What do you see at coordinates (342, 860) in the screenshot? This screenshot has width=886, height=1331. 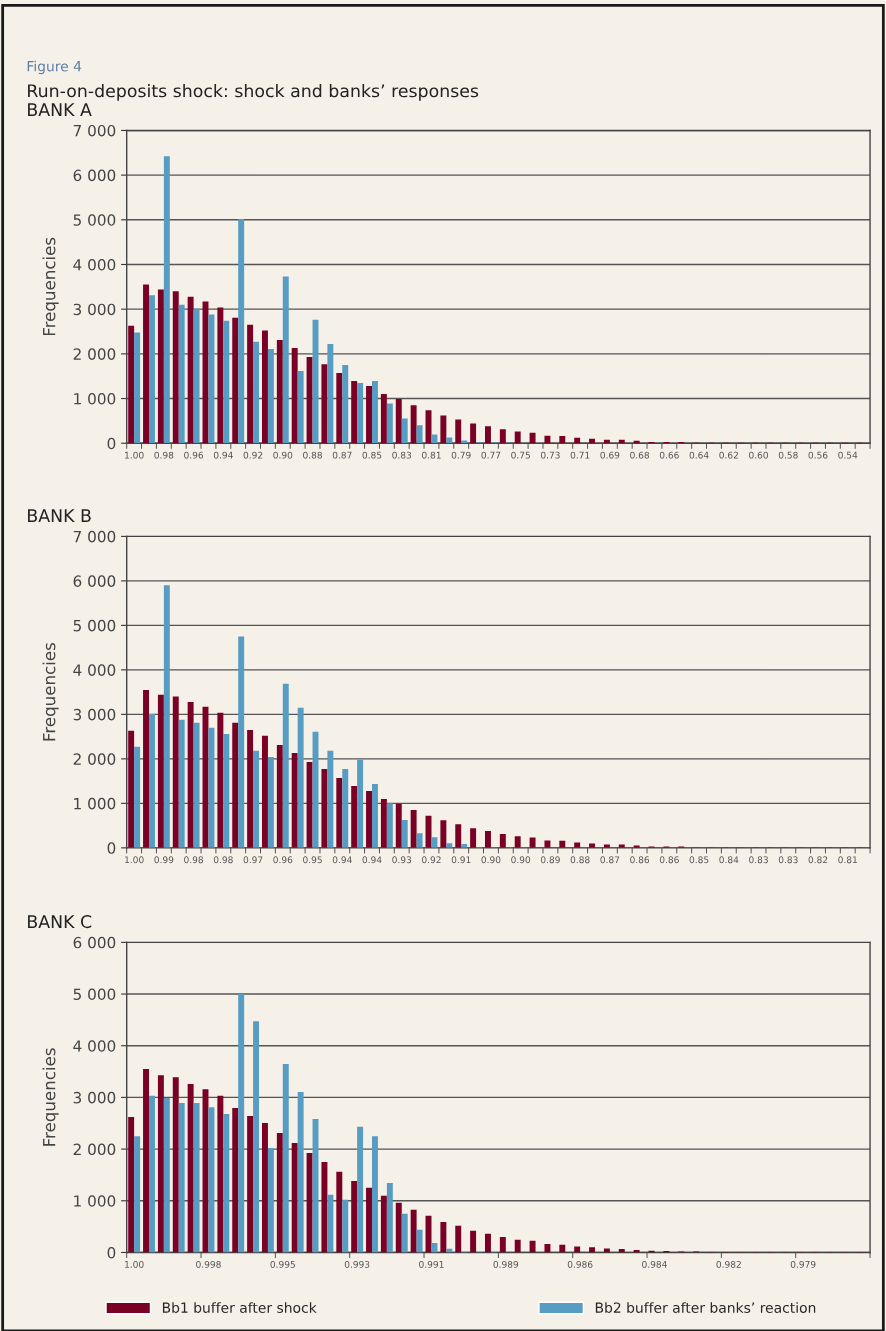 I see `x-tick-label: 0.94` at bounding box center [342, 860].